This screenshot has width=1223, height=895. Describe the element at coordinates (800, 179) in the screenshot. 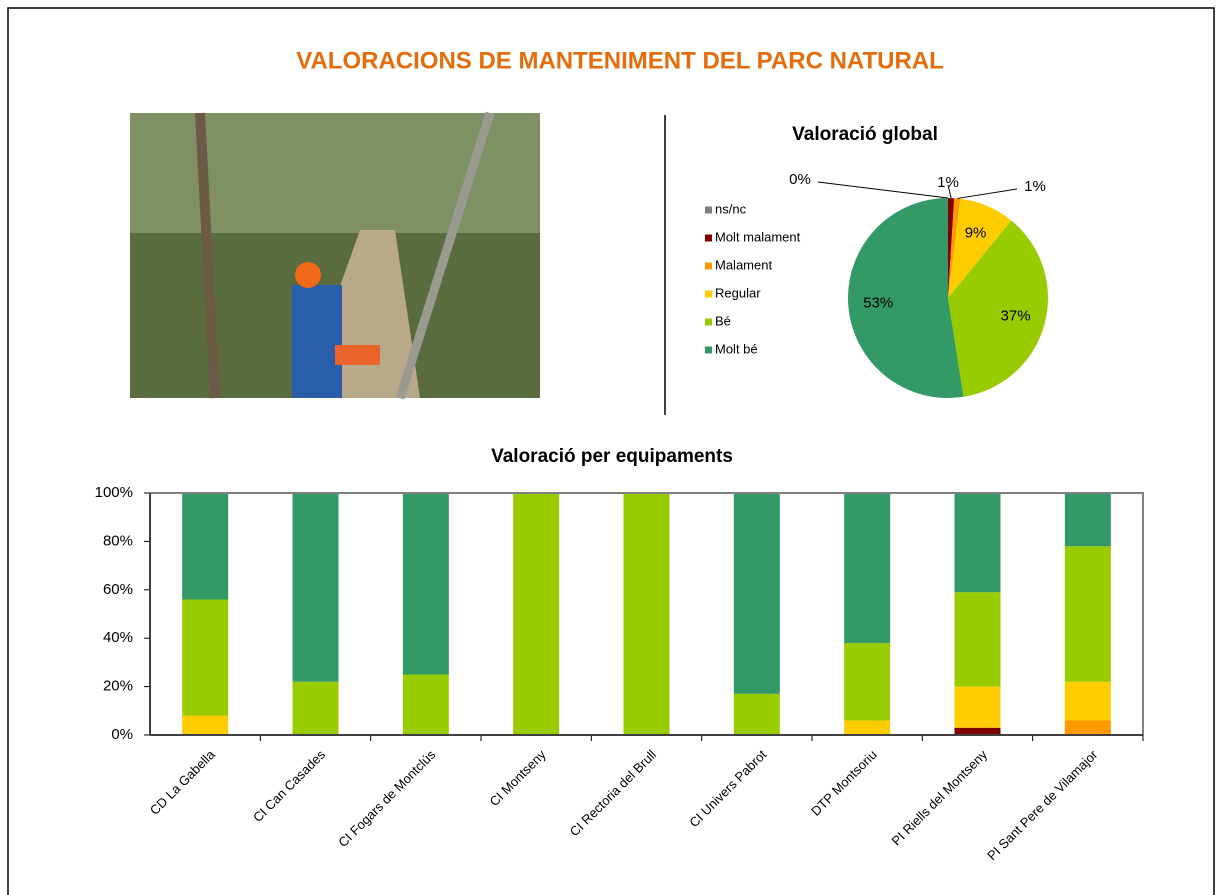

I see `data-label: 0%` at that location.